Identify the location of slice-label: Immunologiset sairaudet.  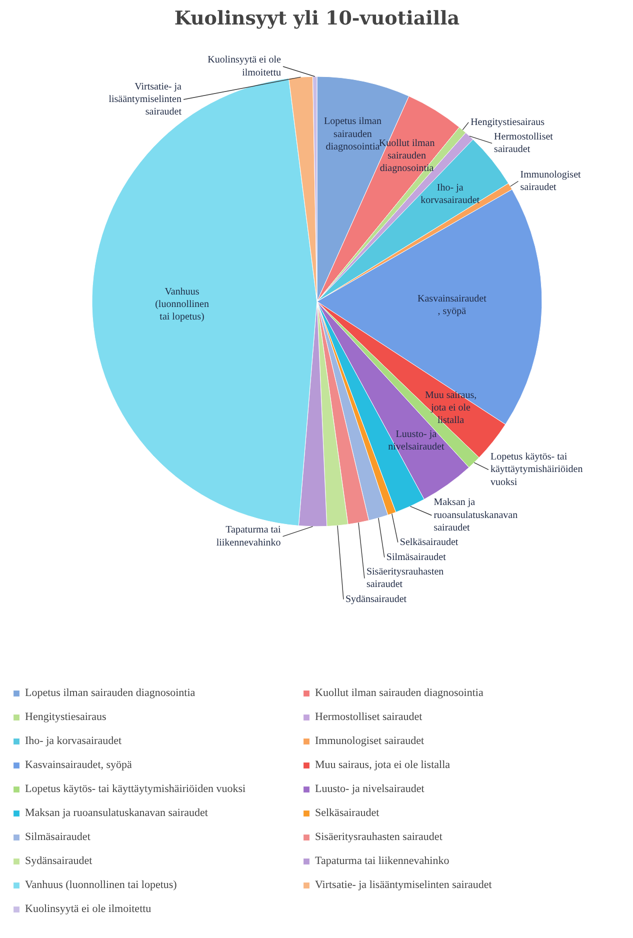
(551, 181).